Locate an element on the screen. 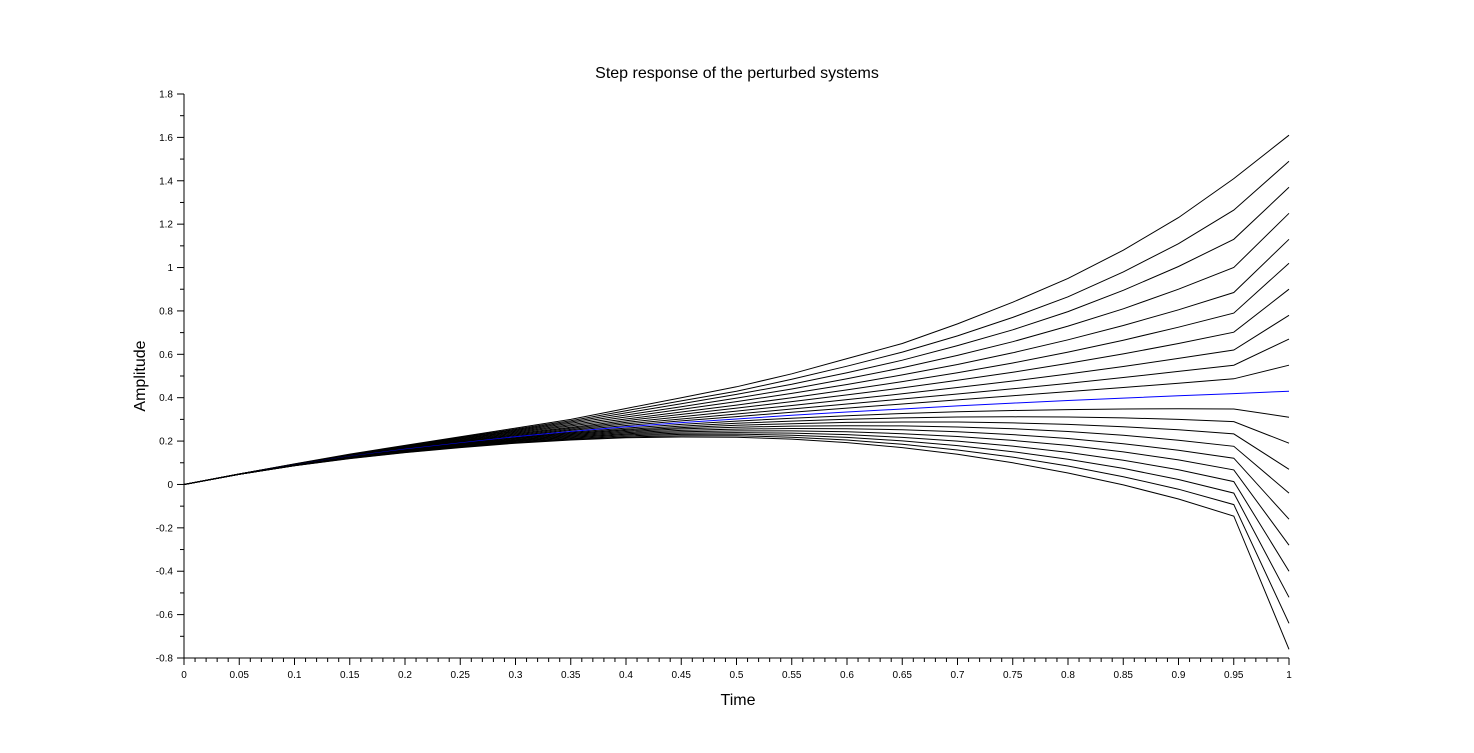  y-tick-label: 0.8 is located at coordinates (166, 311).